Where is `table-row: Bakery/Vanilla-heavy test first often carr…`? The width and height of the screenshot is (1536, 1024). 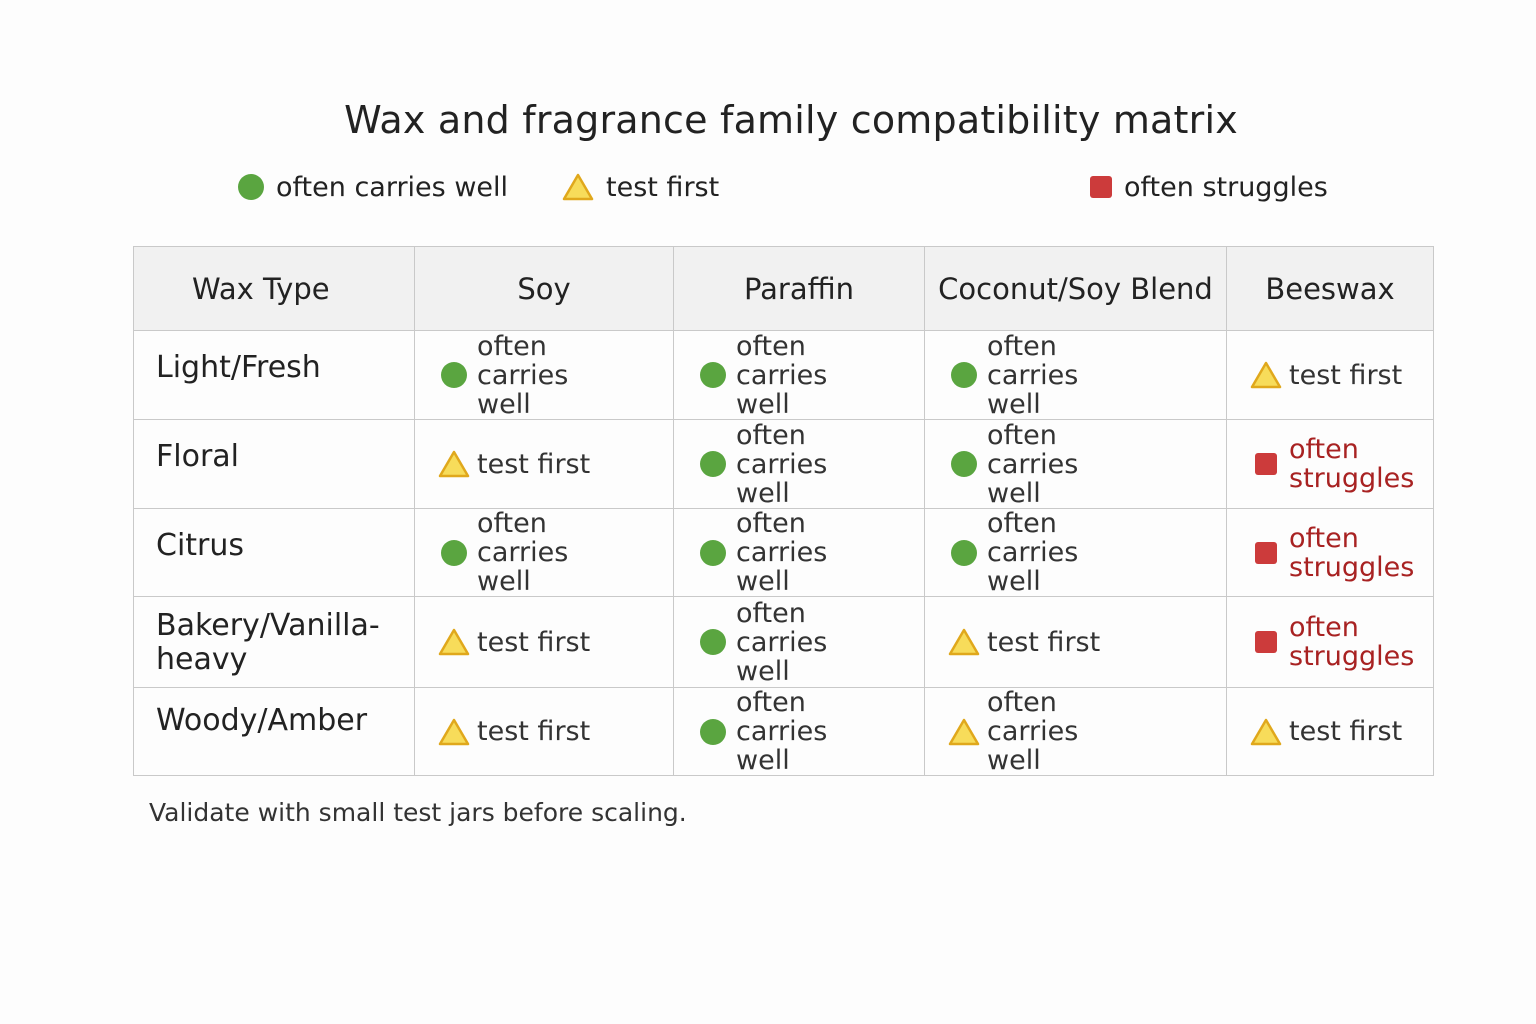 table-row: Bakery/Vanilla-heavy test first often carr… is located at coordinates (783, 642).